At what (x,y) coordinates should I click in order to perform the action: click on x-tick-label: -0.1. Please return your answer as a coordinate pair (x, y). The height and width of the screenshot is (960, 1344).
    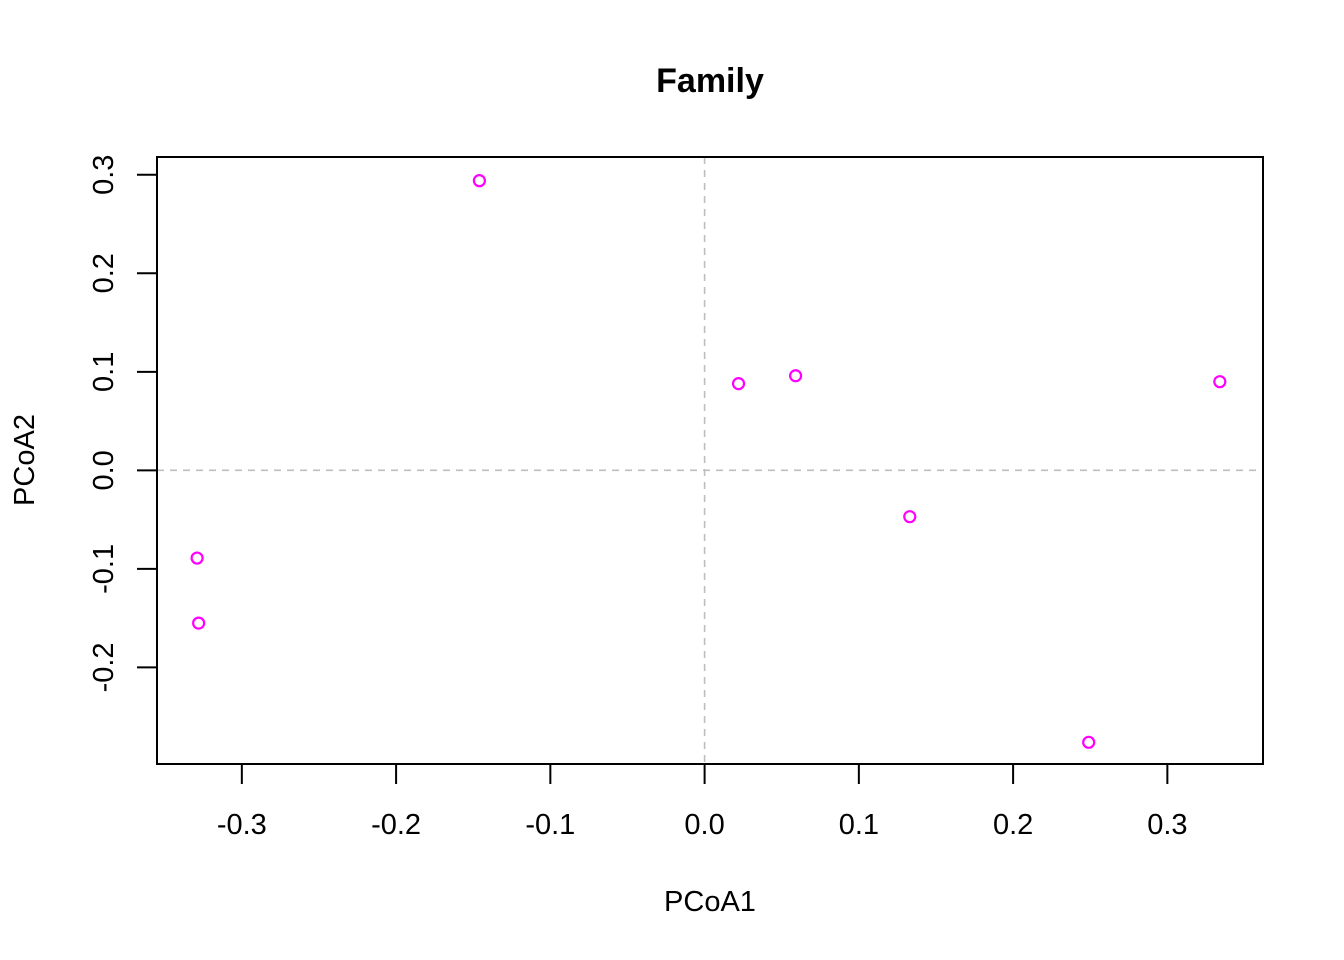
    Looking at the image, I should click on (550, 825).